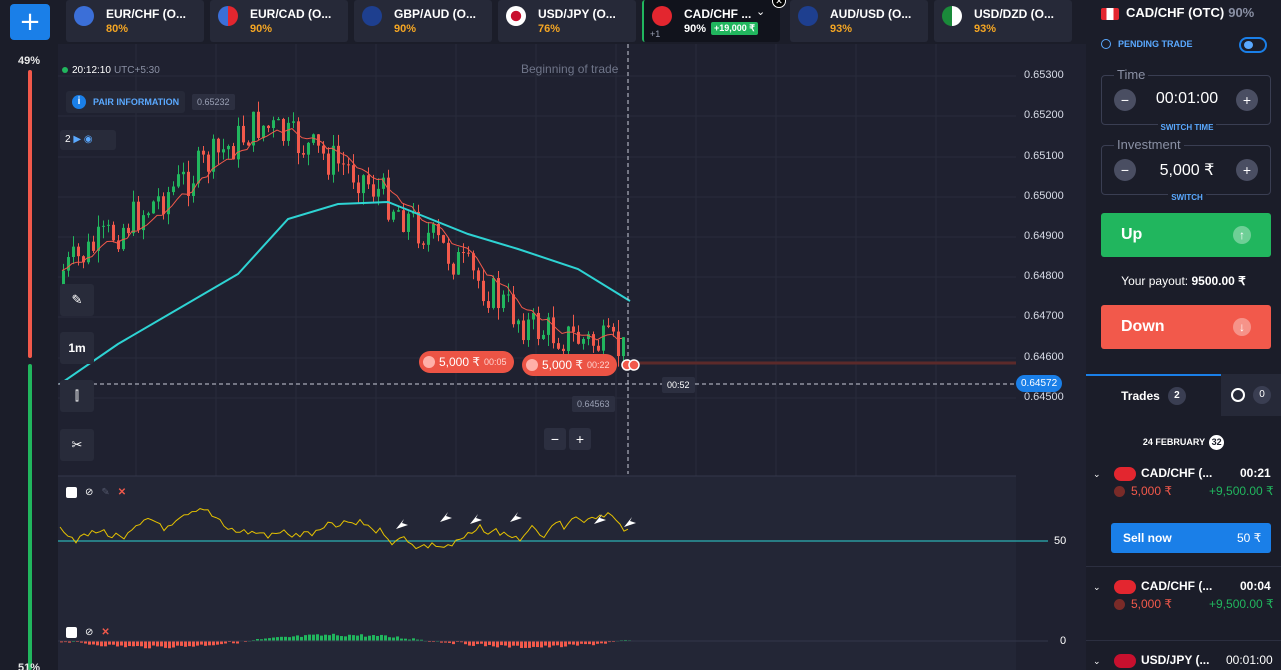 The image size is (1281, 670). I want to click on draw-tool-button: ✎, so click(77, 300).